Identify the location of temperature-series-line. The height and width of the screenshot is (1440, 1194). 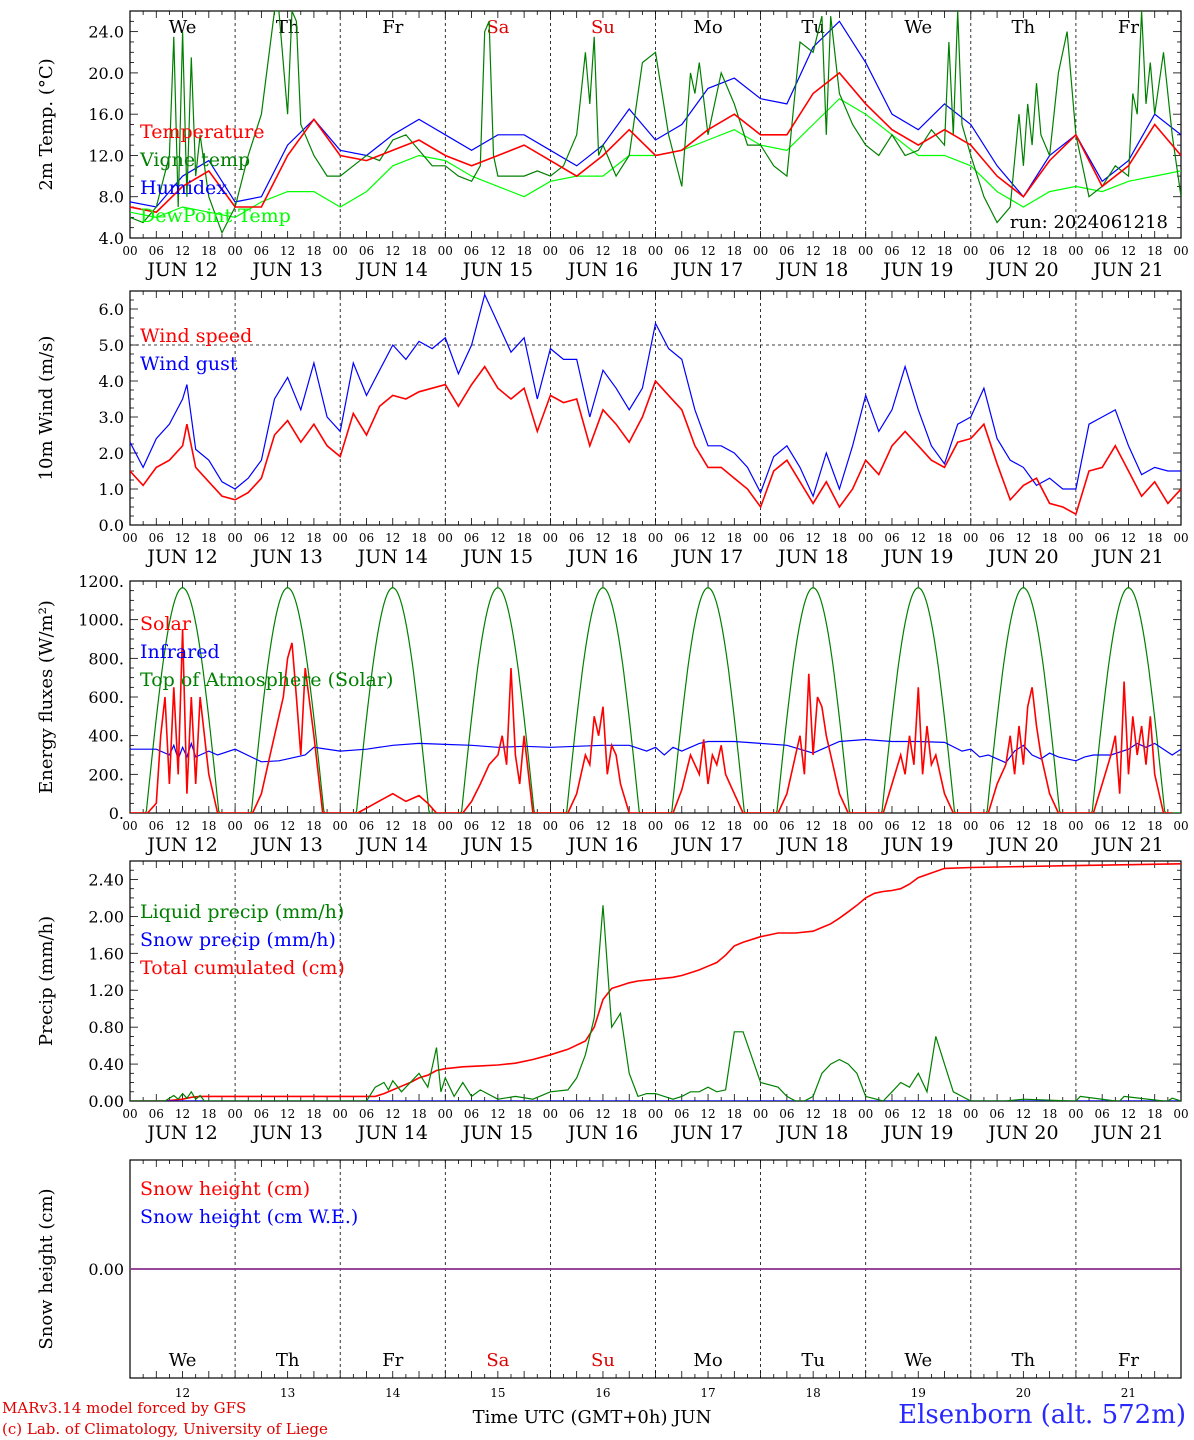
(655, 123).